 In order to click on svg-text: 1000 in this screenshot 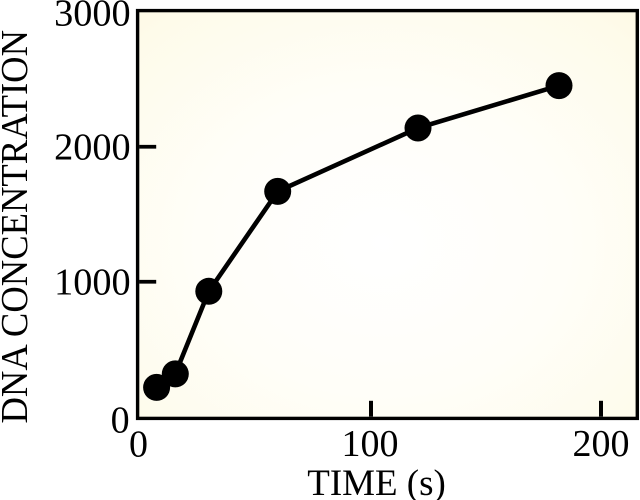, I will do `click(92, 283)`.